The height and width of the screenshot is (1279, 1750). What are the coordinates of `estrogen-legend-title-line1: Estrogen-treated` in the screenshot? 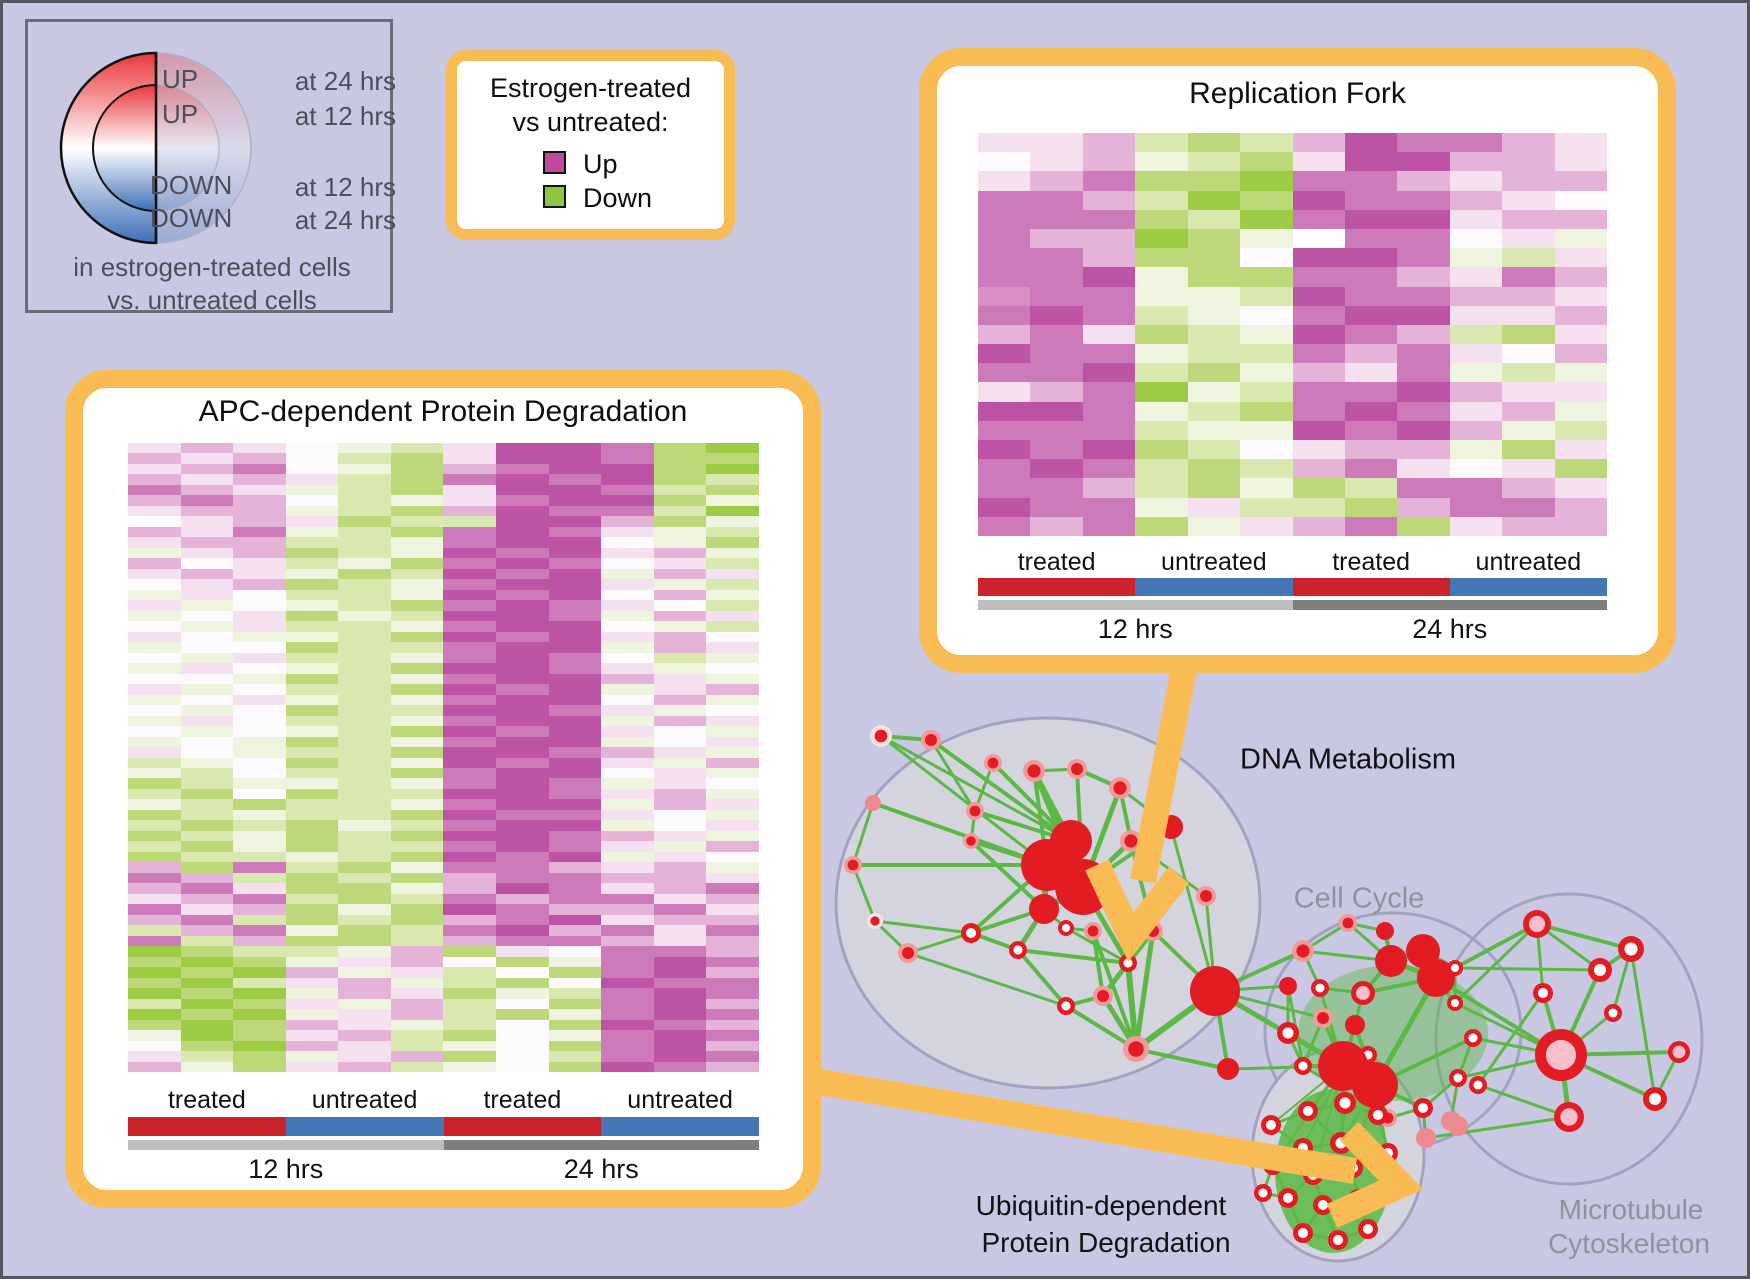 It's located at (590, 88).